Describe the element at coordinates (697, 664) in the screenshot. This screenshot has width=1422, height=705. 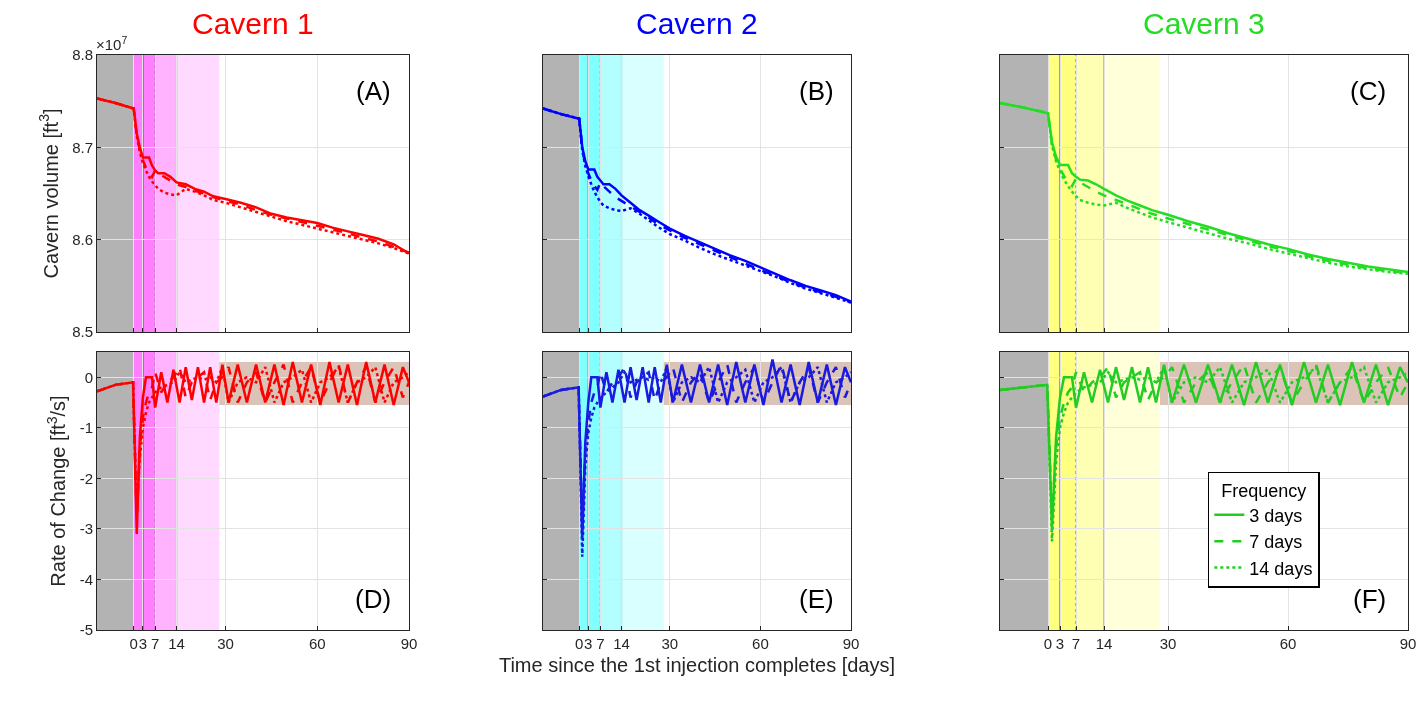
I see `x-axis-title: Time since the 1st injection completes [days]` at that location.